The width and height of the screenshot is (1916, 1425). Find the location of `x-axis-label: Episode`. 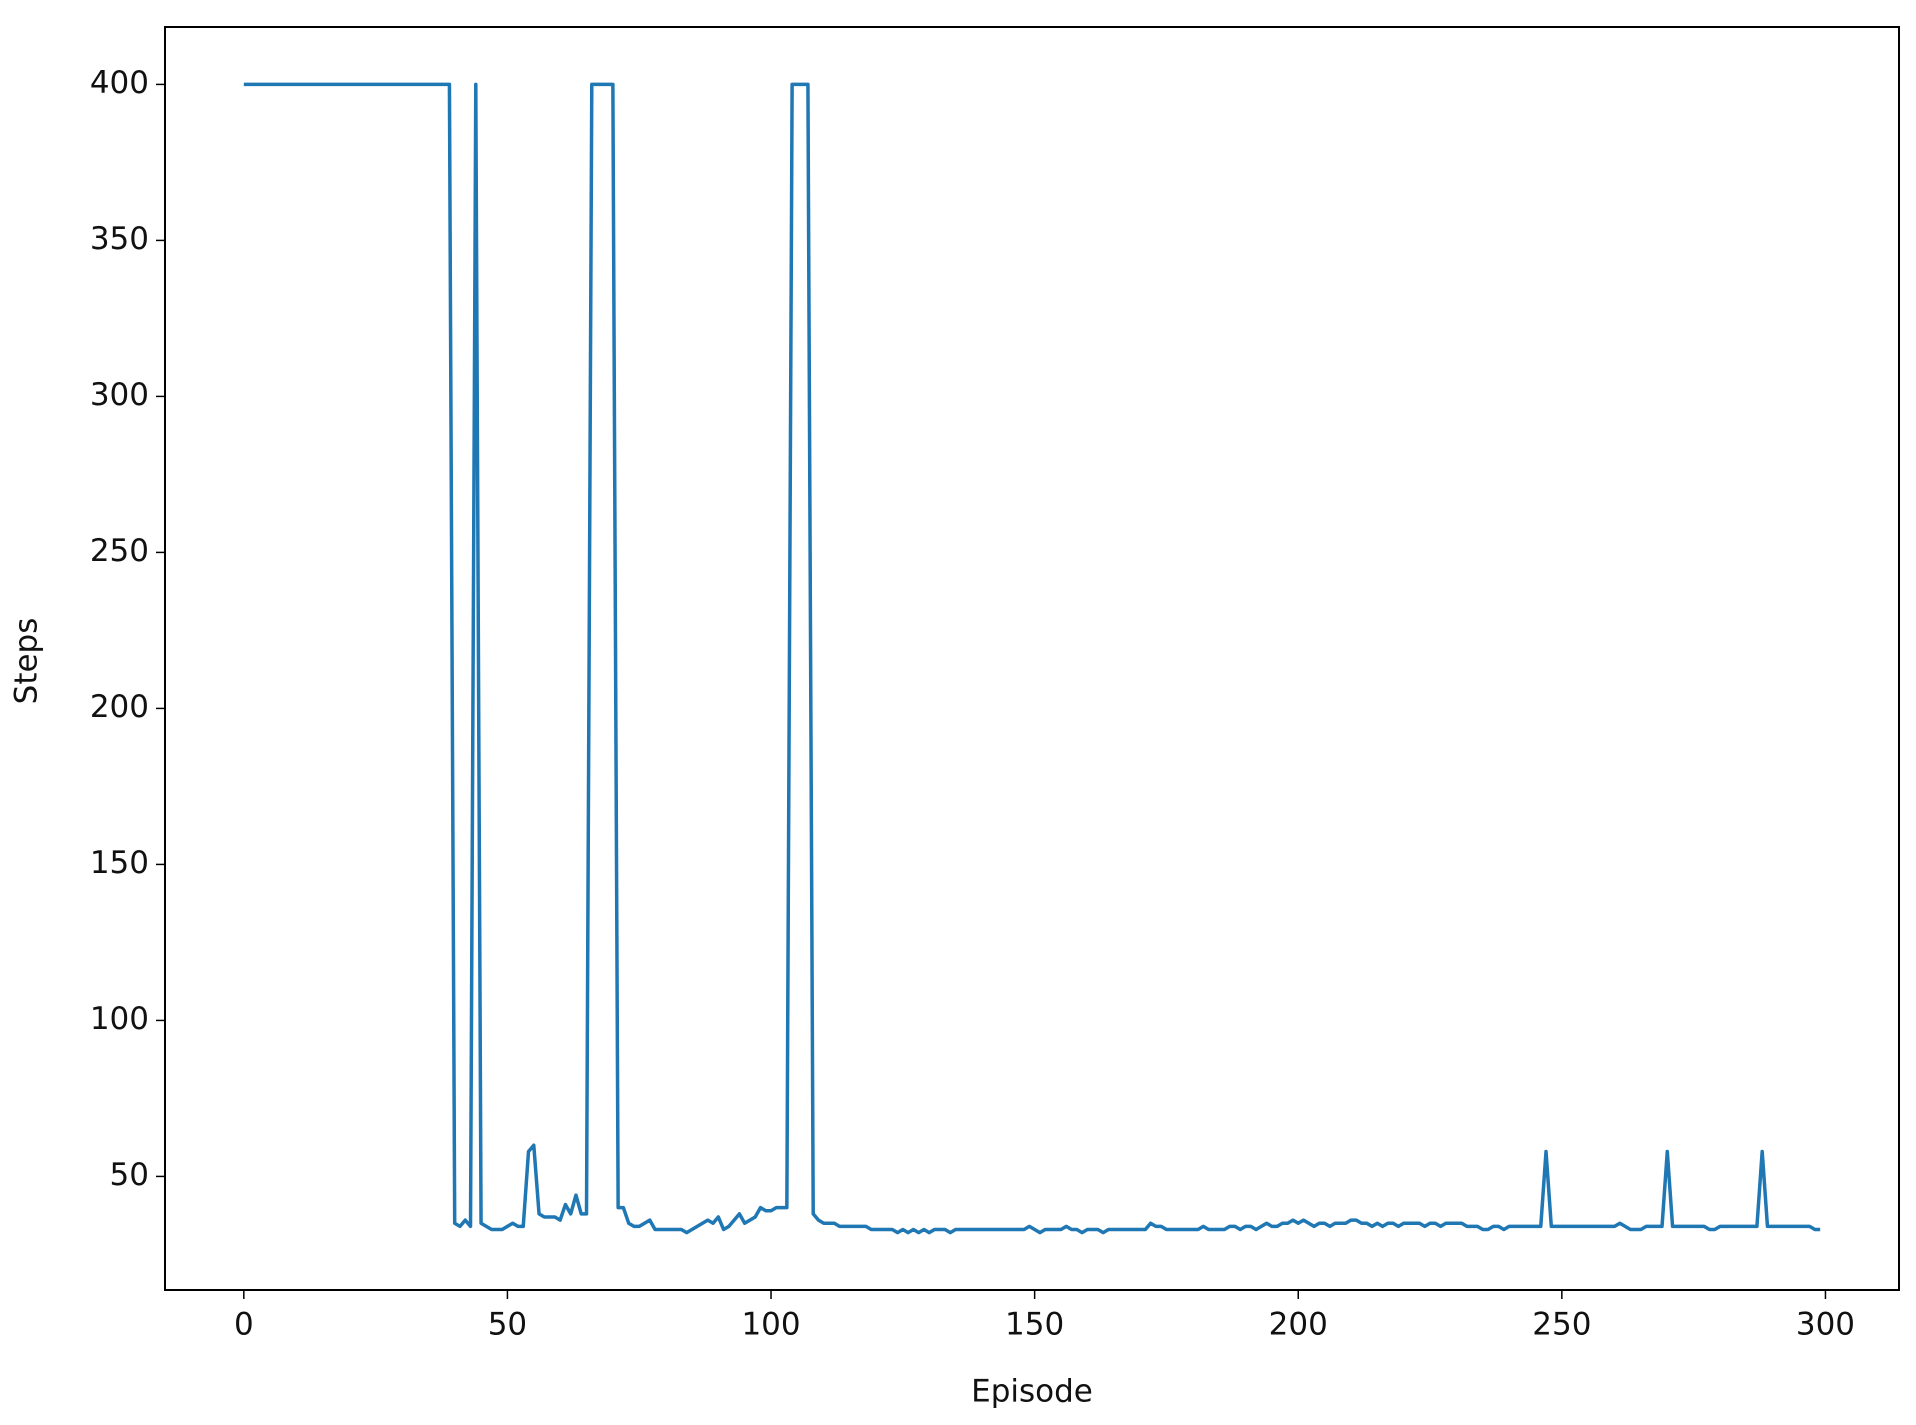

x-axis-label: Episode is located at coordinates (1032, 1392).